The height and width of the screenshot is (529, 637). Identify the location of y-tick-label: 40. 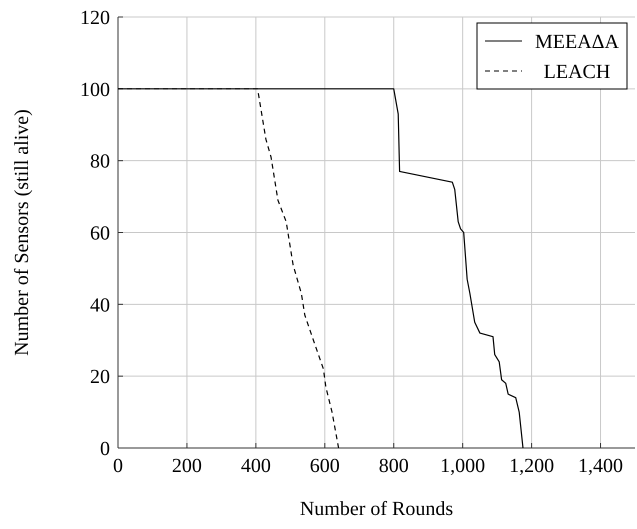
(100, 305).